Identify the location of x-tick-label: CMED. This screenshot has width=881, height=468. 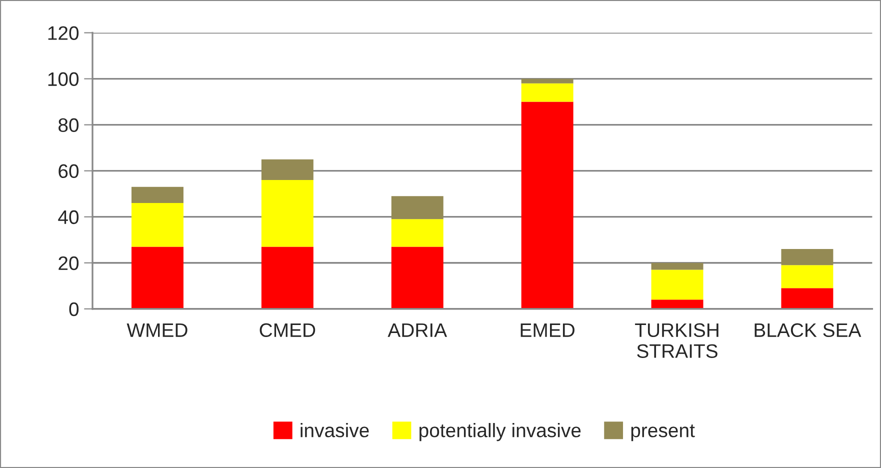
(288, 330).